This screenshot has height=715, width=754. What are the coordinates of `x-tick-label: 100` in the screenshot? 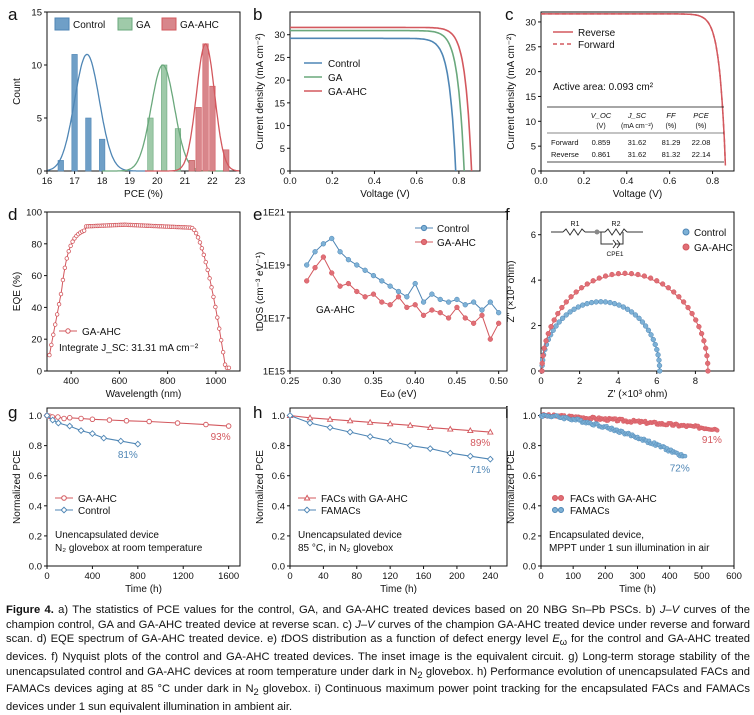 It's located at (573, 576).